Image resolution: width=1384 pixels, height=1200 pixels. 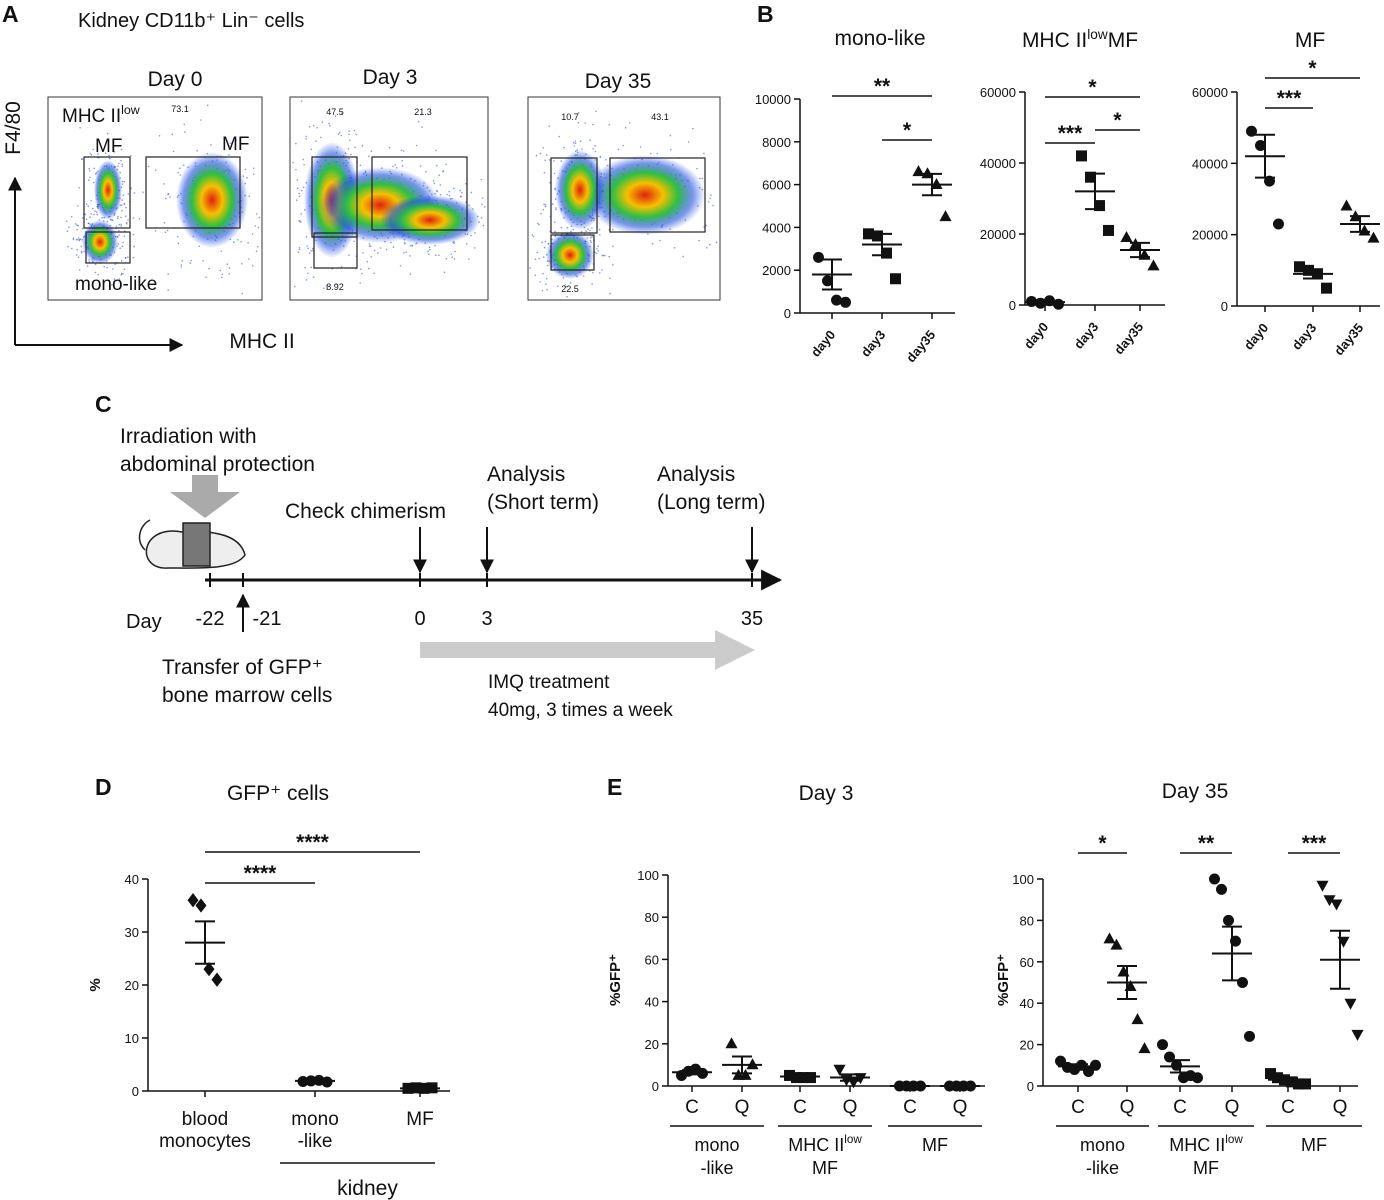 What do you see at coordinates (882, 86) in the screenshot?
I see `significance-label: **` at bounding box center [882, 86].